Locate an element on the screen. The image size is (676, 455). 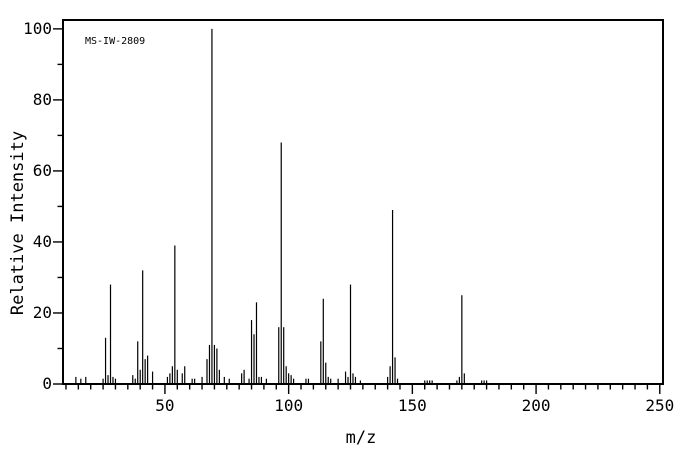
y-axis-label: Relative Intensity is located at coordinates (18, 223).